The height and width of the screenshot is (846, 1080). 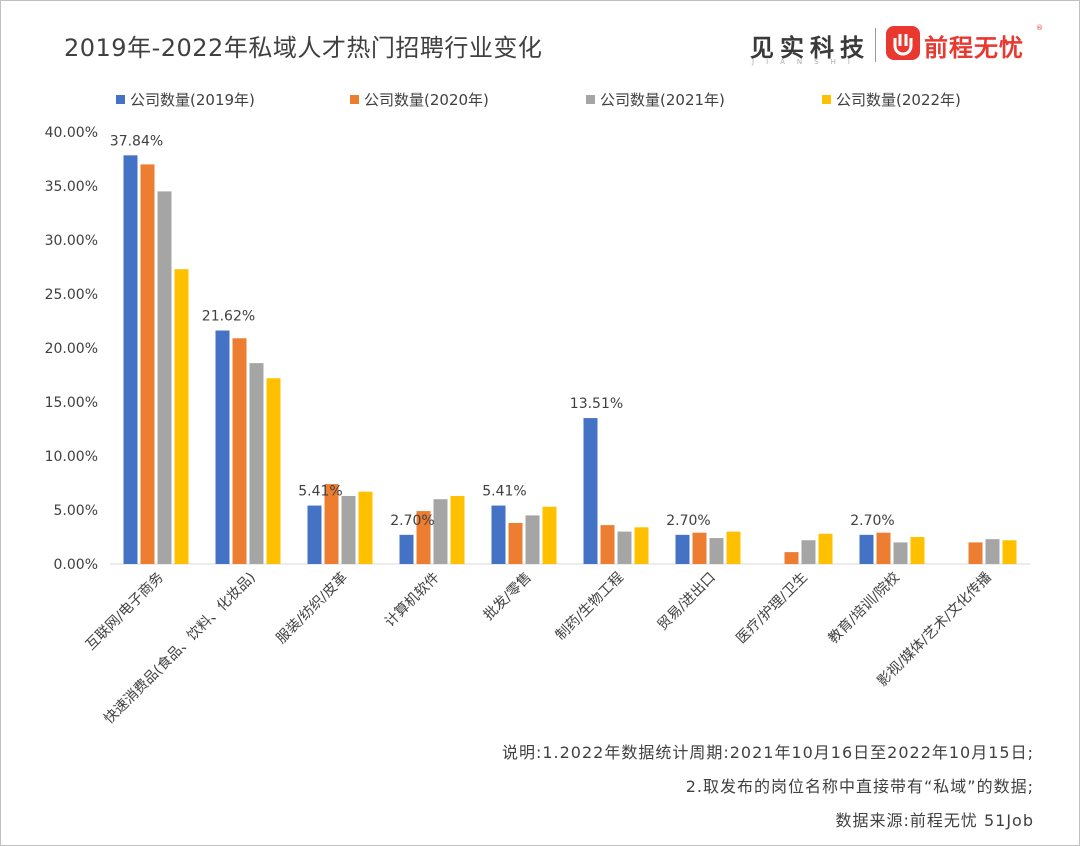 I want to click on brand-logos: 见实科技 JIANSHI 前程无忧 ®, so click(x=900, y=46).